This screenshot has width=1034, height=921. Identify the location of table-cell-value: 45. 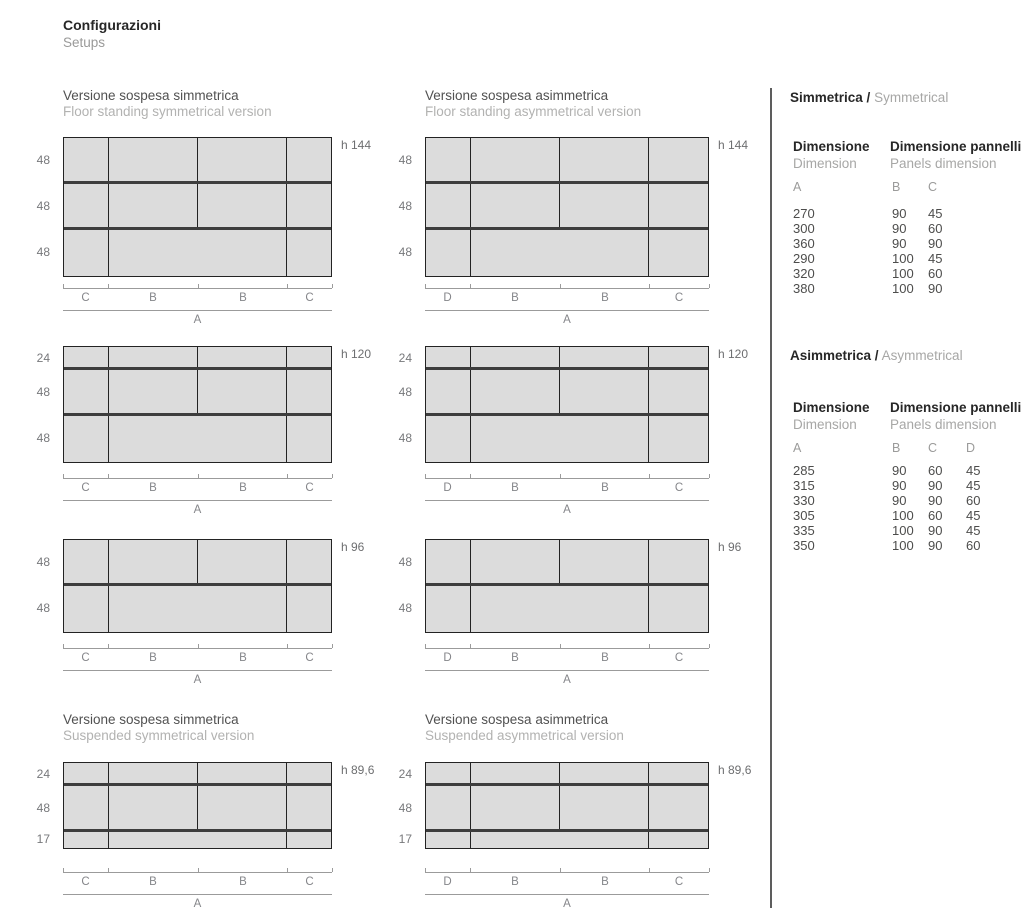
(973, 530).